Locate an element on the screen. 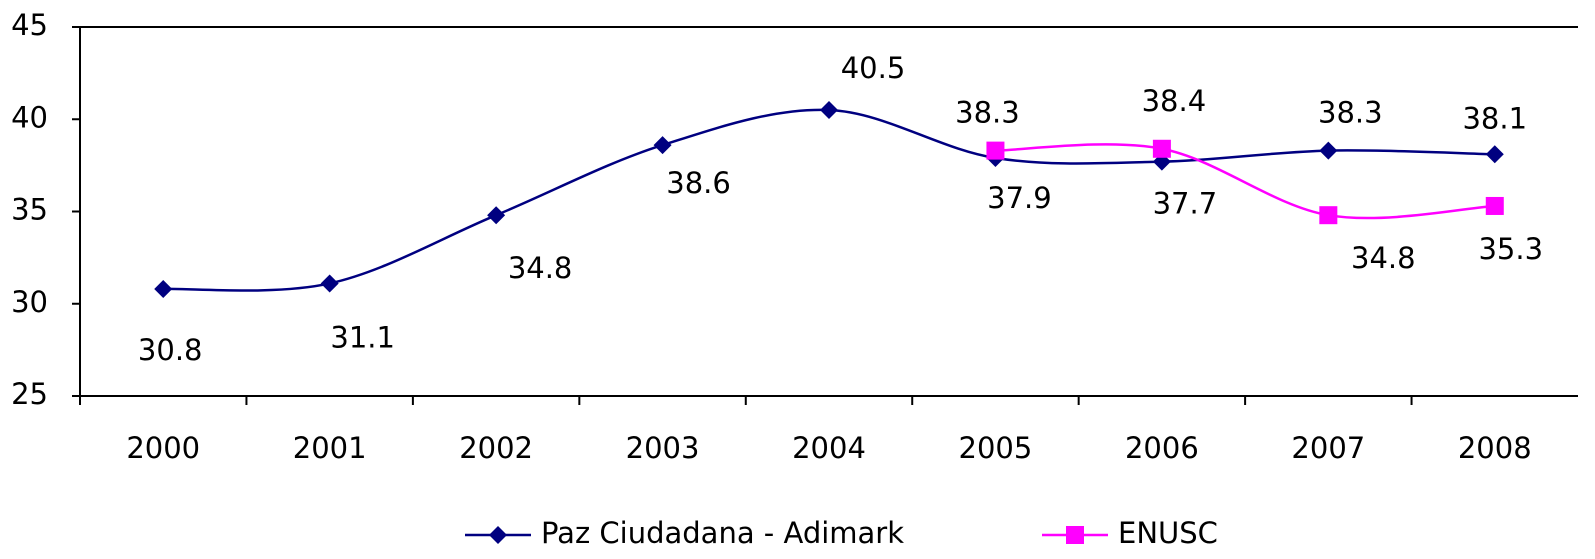 The height and width of the screenshot is (559, 1595). y-tick-label: 35 is located at coordinates (29, 210).